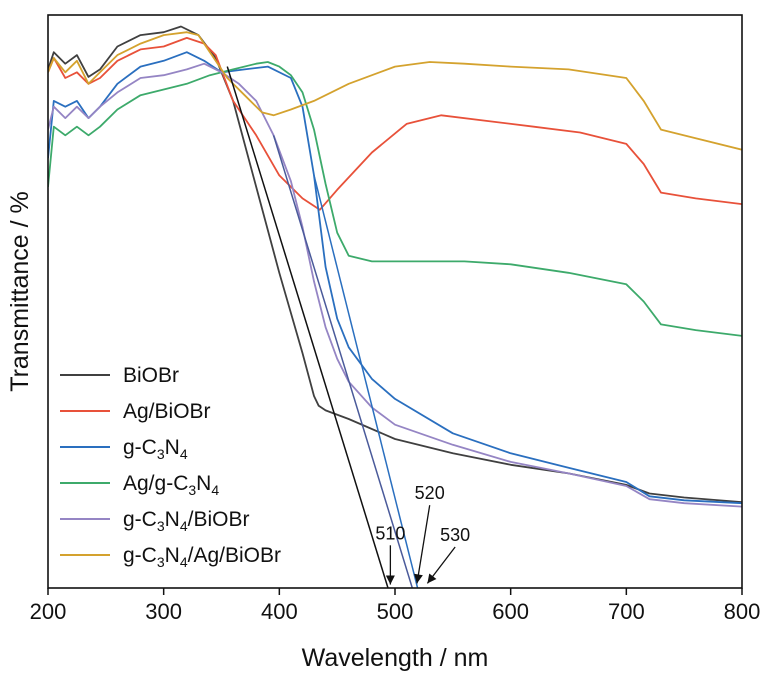  I want to click on annotations: 510 520 530, so click(422, 534).